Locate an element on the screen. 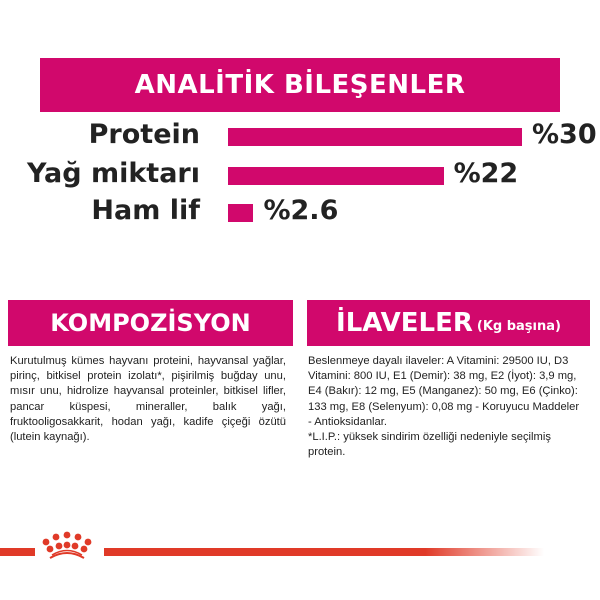  bar-label: Protein is located at coordinates (144, 134).